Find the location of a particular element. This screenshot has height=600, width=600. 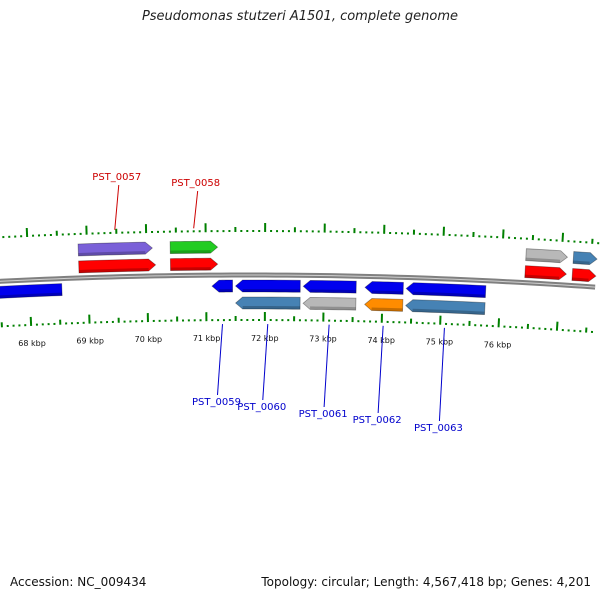

gene-label: PST_0057 is located at coordinates (116, 177).